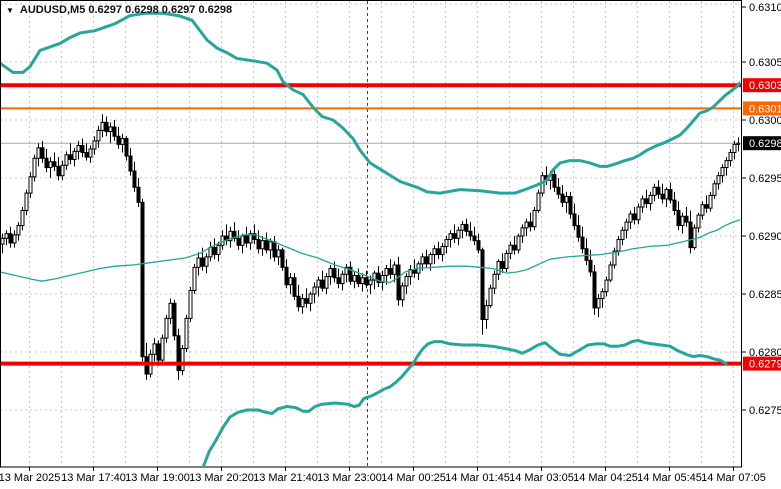  I want to click on time-axis-label: 14 Mar 03:05, so click(541, 478).